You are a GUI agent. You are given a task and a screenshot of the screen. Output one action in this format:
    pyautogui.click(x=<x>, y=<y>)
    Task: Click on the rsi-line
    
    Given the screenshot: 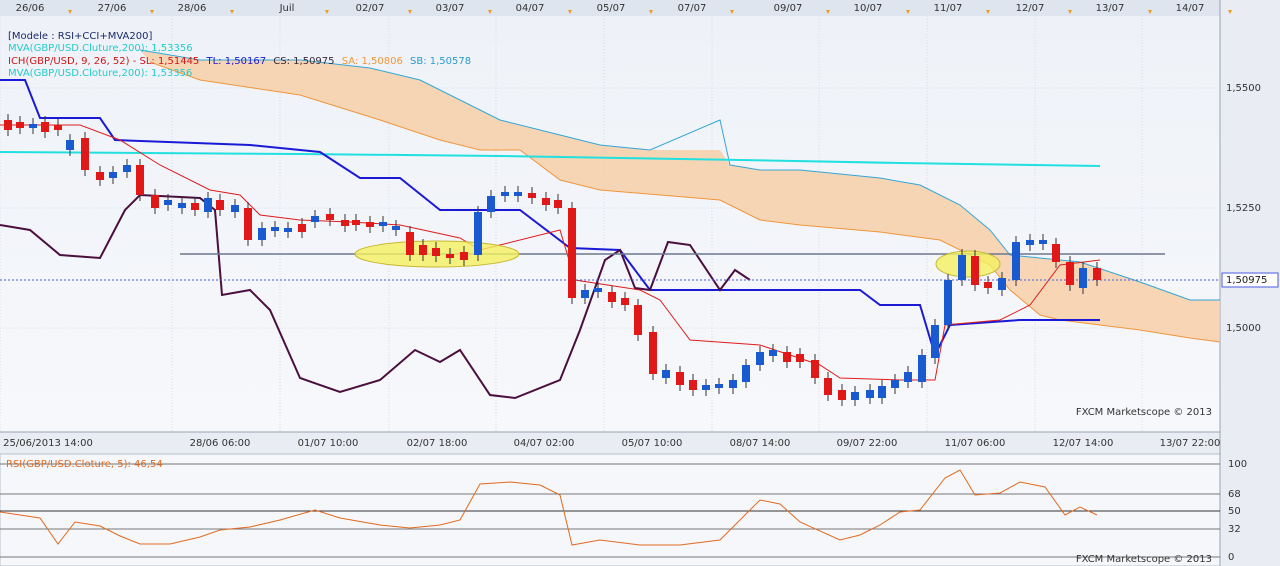 What is the action you would take?
    pyautogui.click(x=549, y=507)
    